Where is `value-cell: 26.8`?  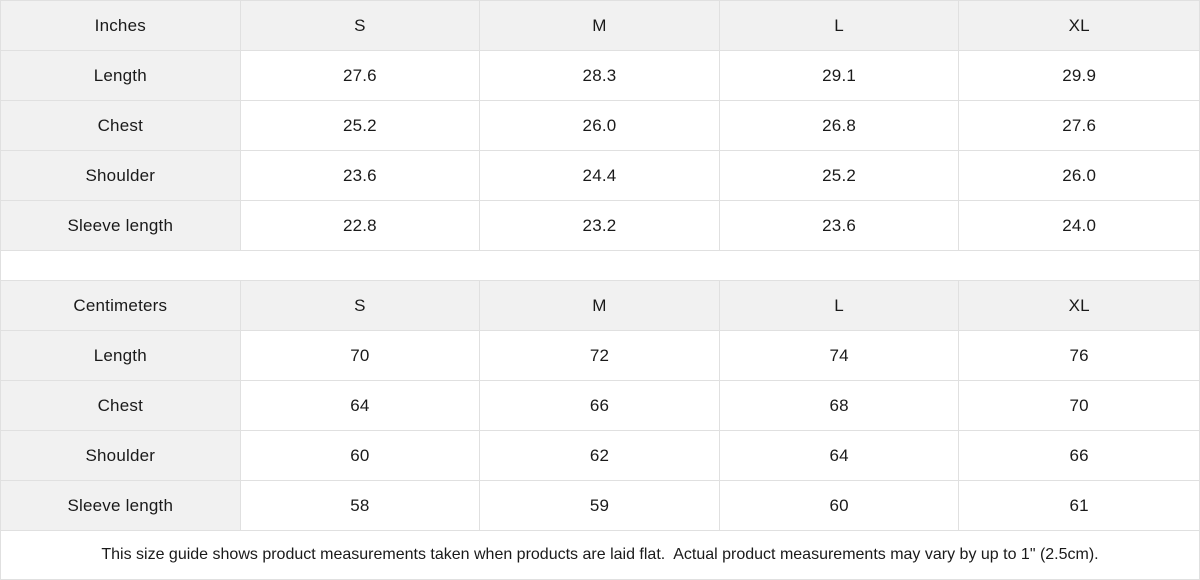 value-cell: 26.8 is located at coordinates (839, 126).